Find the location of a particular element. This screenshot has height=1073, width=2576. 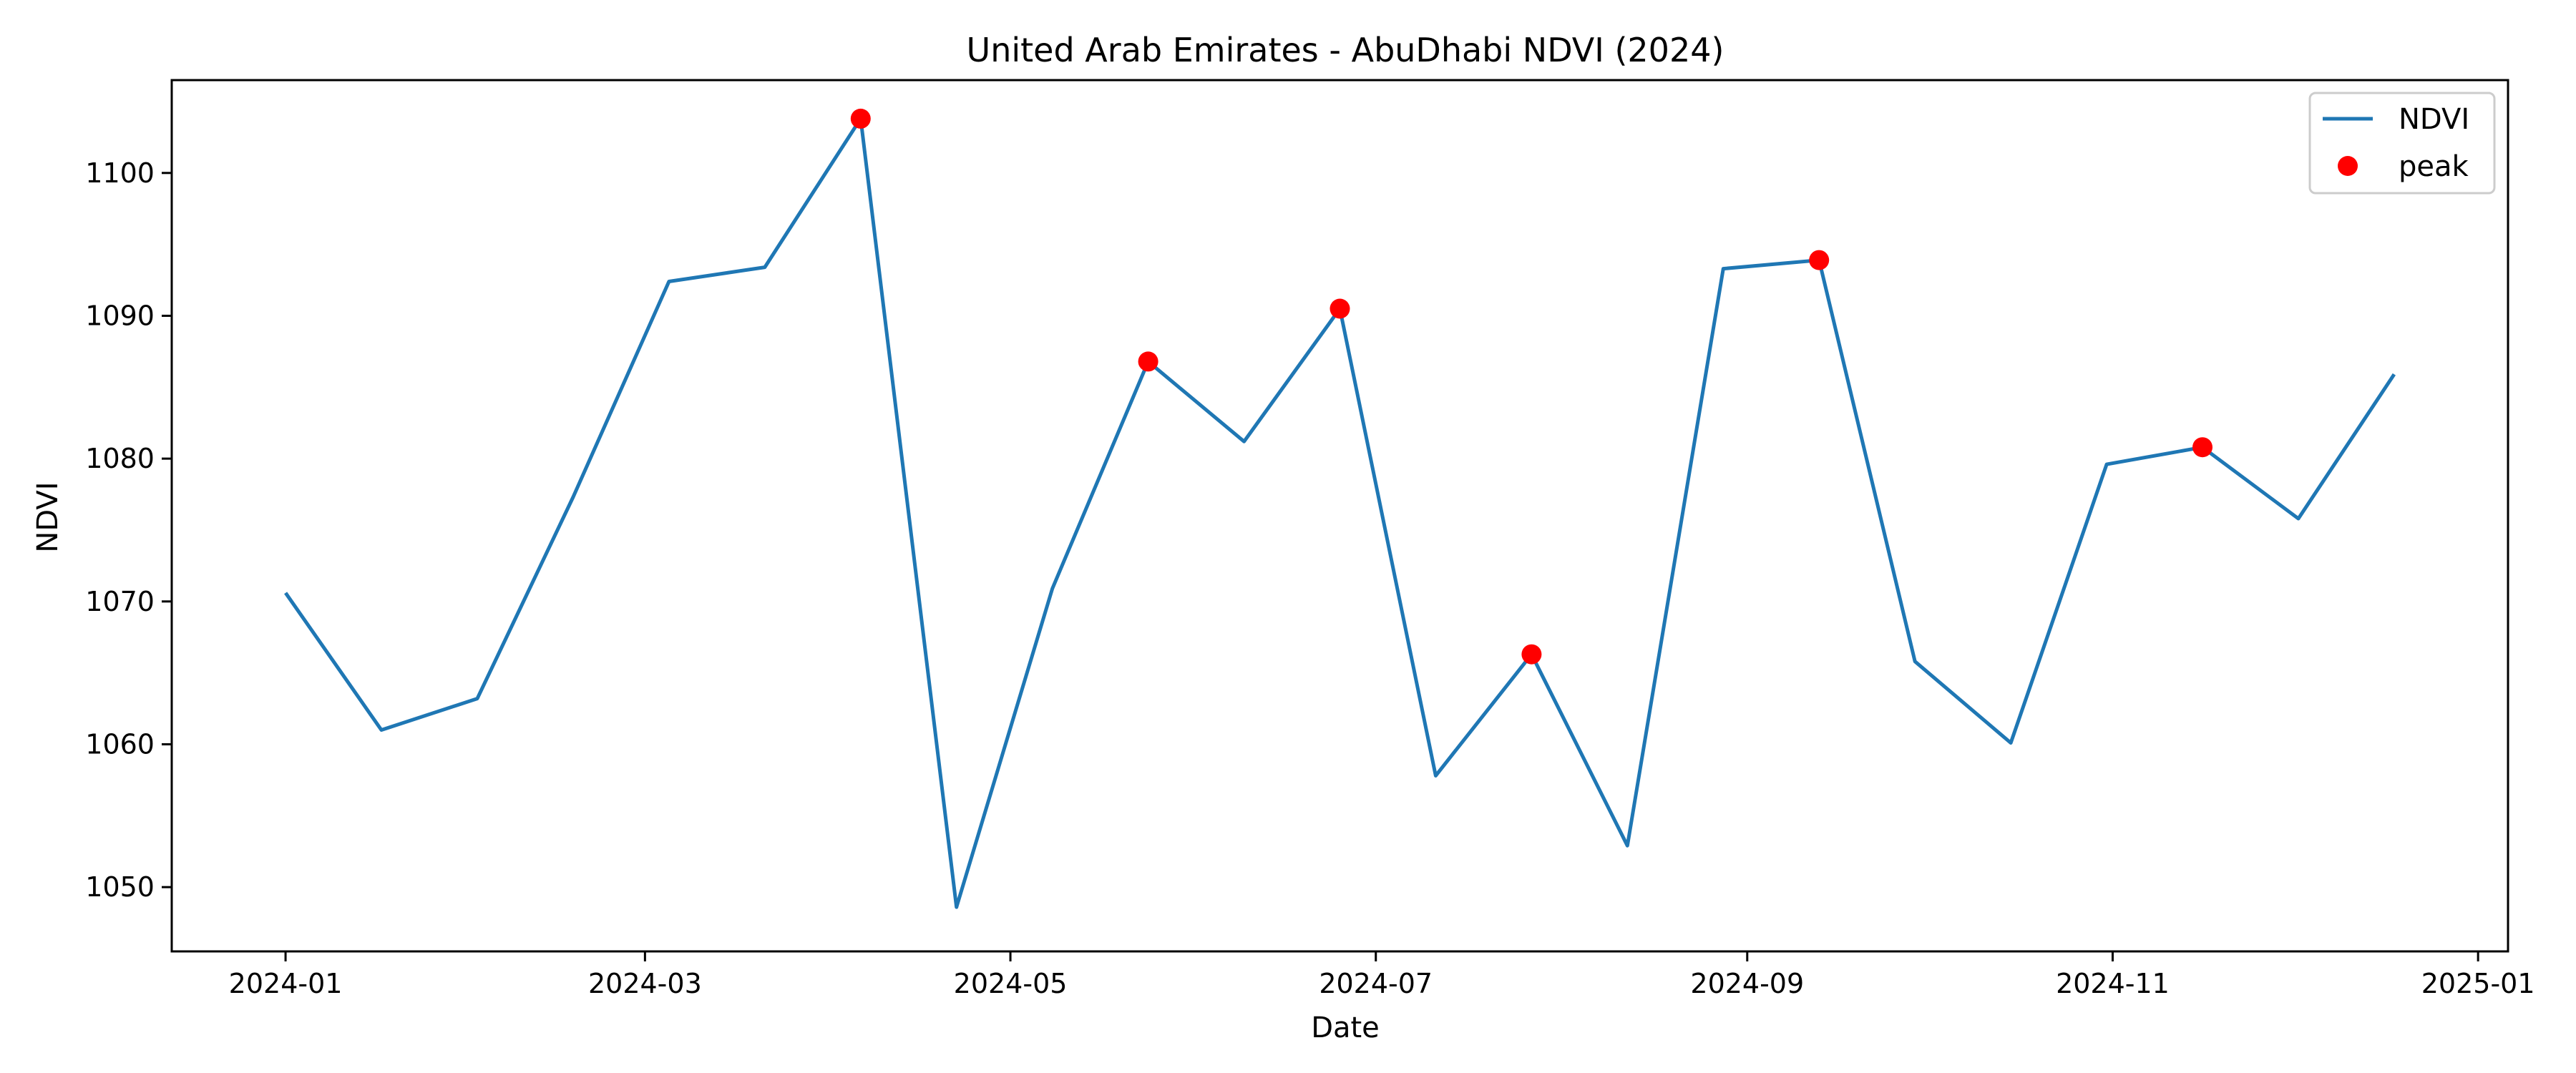

x-tick-label: 2024-05 is located at coordinates (1011, 983).